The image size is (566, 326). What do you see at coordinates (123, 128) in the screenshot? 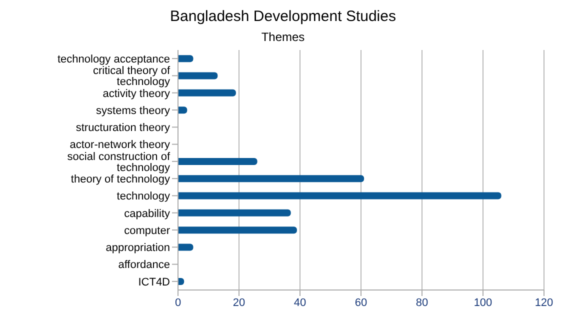
I see `y-tick-label: structuration theory` at bounding box center [123, 128].